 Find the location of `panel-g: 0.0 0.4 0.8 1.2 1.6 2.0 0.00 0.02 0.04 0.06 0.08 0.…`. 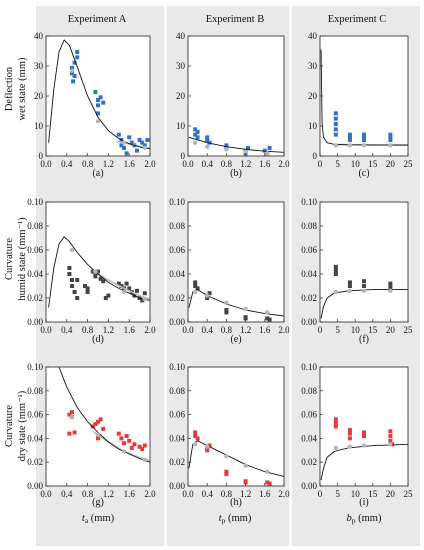

panel-g: 0.0 0.4 0.8 1.2 1.6 2.0 0.00 0.02 0.04 0.06 0.08 0.… is located at coordinates (91, 435).